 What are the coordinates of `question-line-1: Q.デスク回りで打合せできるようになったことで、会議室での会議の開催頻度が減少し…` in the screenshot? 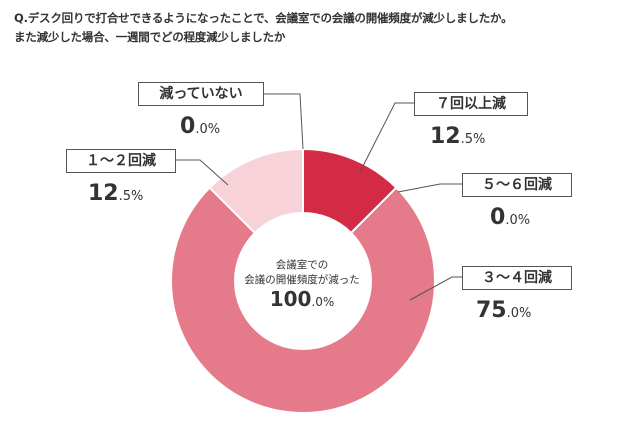 It's located at (263, 18).